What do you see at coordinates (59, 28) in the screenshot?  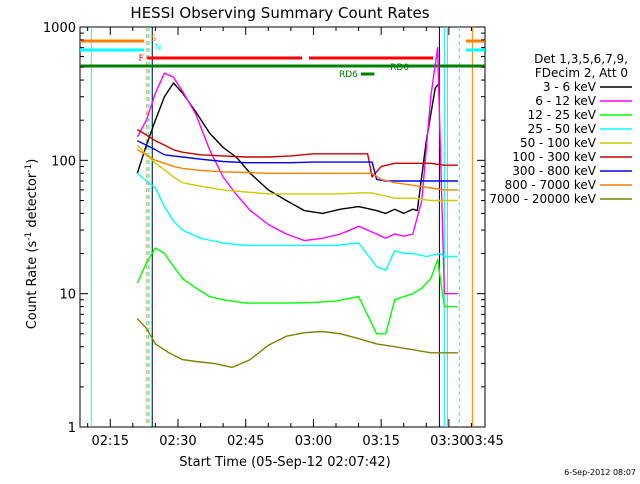 I see `y-tick-label: 1000` at bounding box center [59, 28].